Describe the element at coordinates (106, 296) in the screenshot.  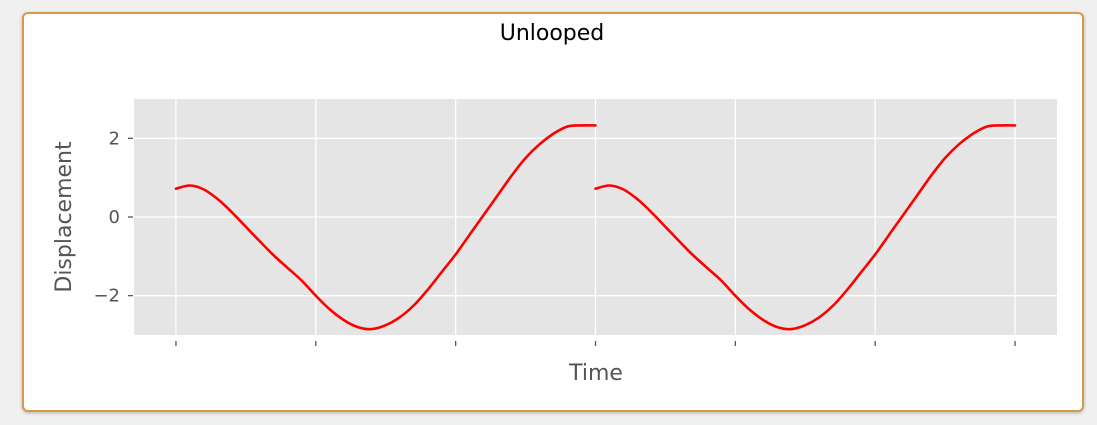
I see `y-tick-label: −2` at that location.